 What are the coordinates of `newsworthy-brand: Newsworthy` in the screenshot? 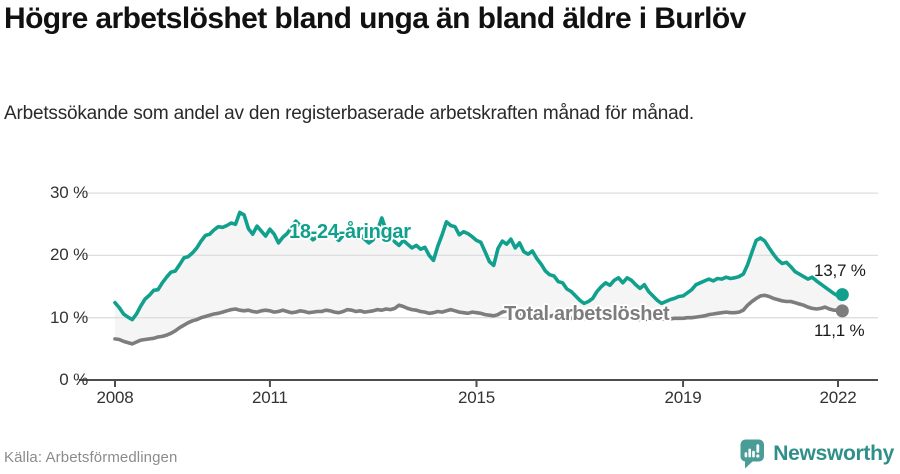 It's located at (817, 454).